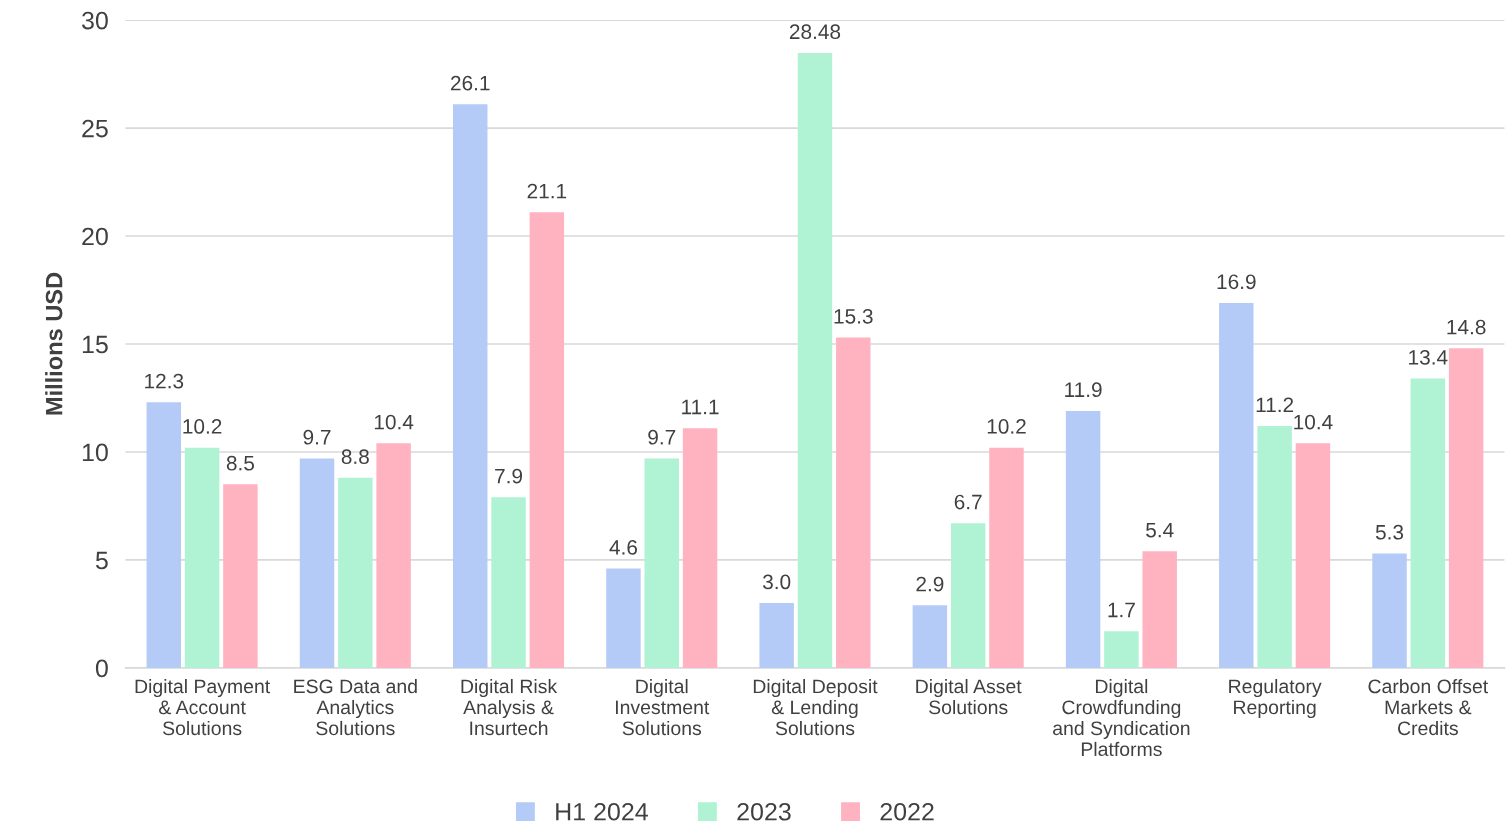 This screenshot has width=1512, height=838. I want to click on x-tick-label: Carbon Offset Markets & Credits, so click(1428, 707).